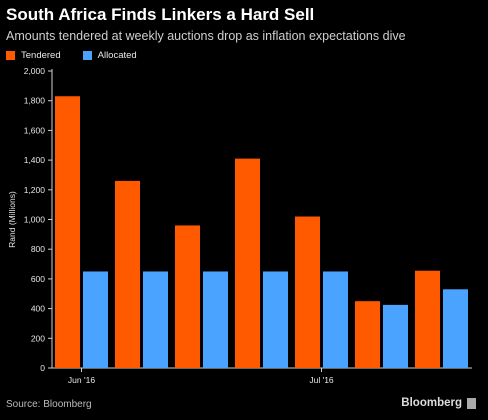  I want to click on y-tick-label: 1,800, so click(35, 101).